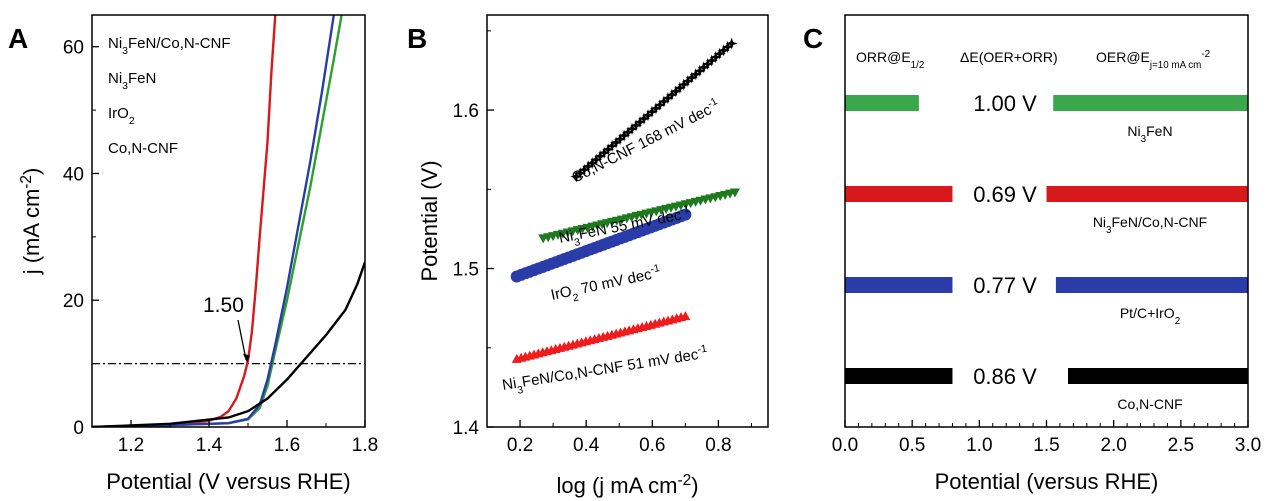 The image size is (1268, 501). Describe the element at coordinates (143, 148) in the screenshot. I see `legend-entry: Co,N-CNF` at that location.